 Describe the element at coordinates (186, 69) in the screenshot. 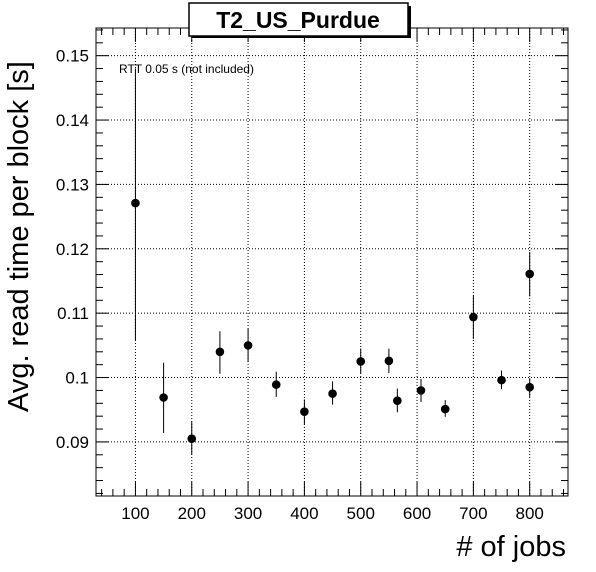

I see `annotation-text: RTT 0.05 s (not included)` at that location.